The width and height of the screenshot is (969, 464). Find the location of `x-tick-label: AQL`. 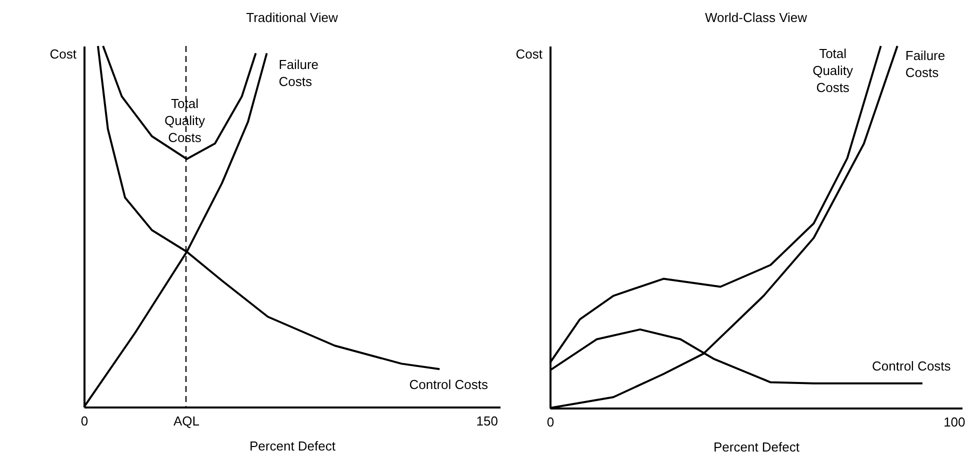

x-tick-label: AQL is located at coordinates (186, 421).